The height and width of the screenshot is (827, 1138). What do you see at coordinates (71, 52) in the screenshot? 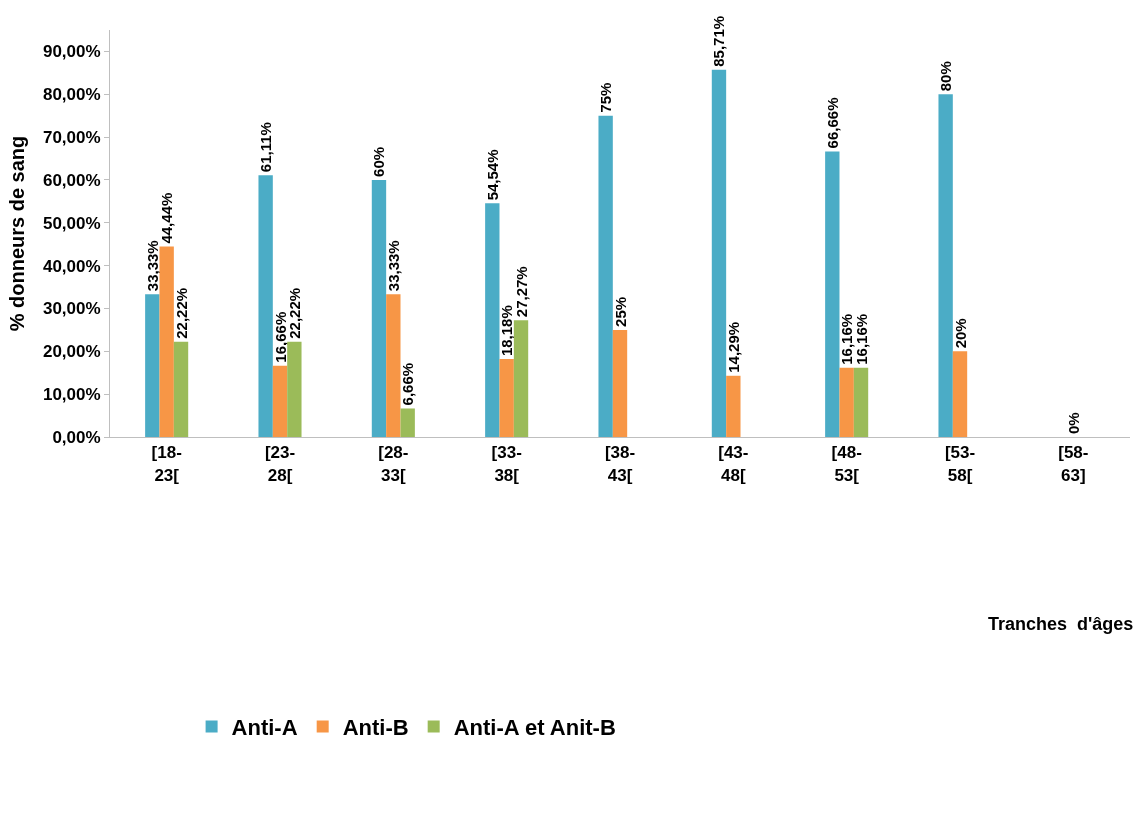
I see `y-tick-label: 90,00%` at bounding box center [71, 52].